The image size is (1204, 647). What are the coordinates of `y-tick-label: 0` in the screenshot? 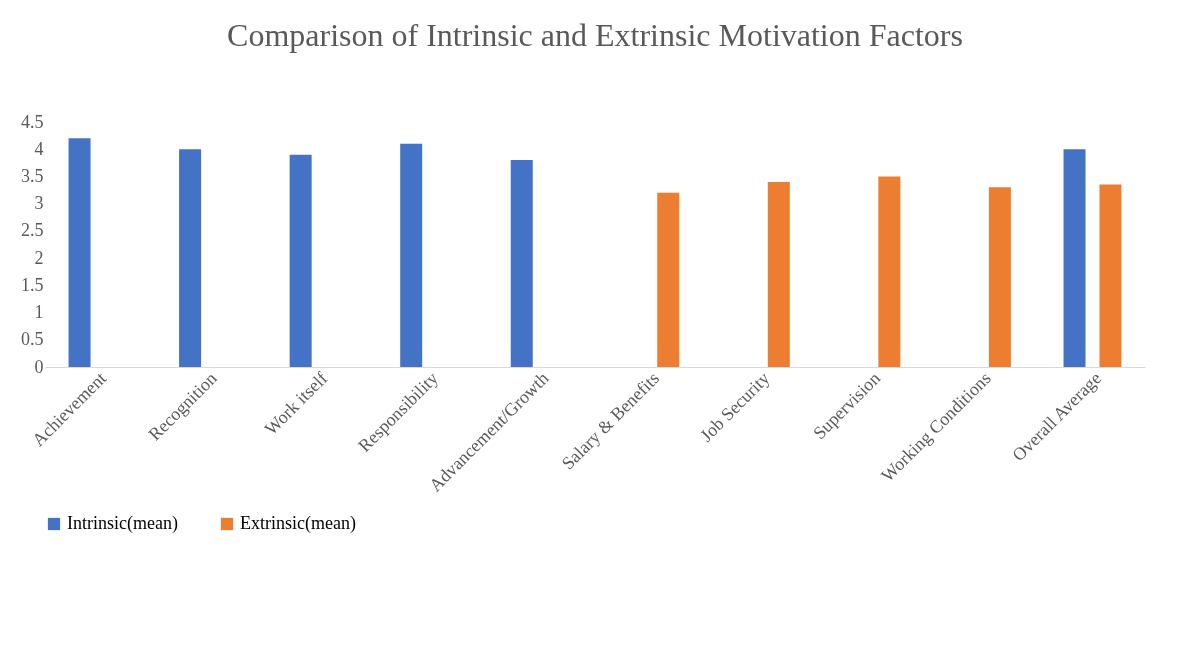 It's located at (39, 366).